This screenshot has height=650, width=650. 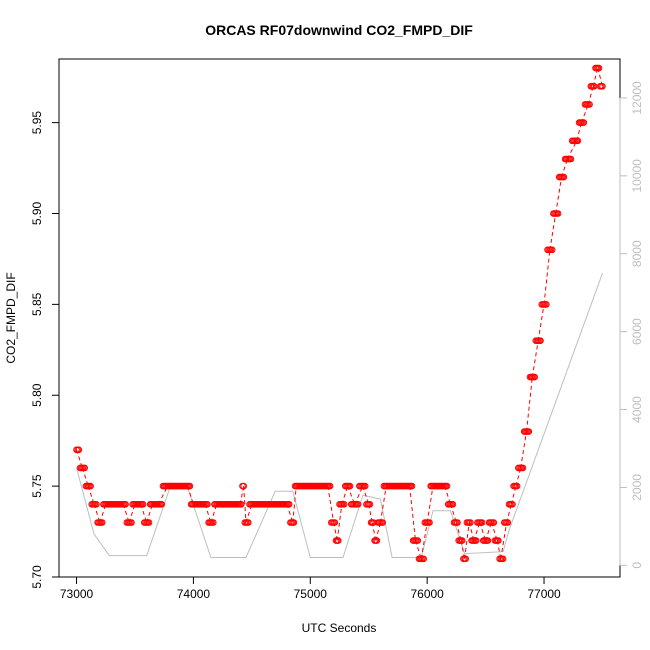 What do you see at coordinates (339, 30) in the screenshot?
I see `chart-title: ORCAS RF07downwind CO2_FMPD_DIF` at bounding box center [339, 30].